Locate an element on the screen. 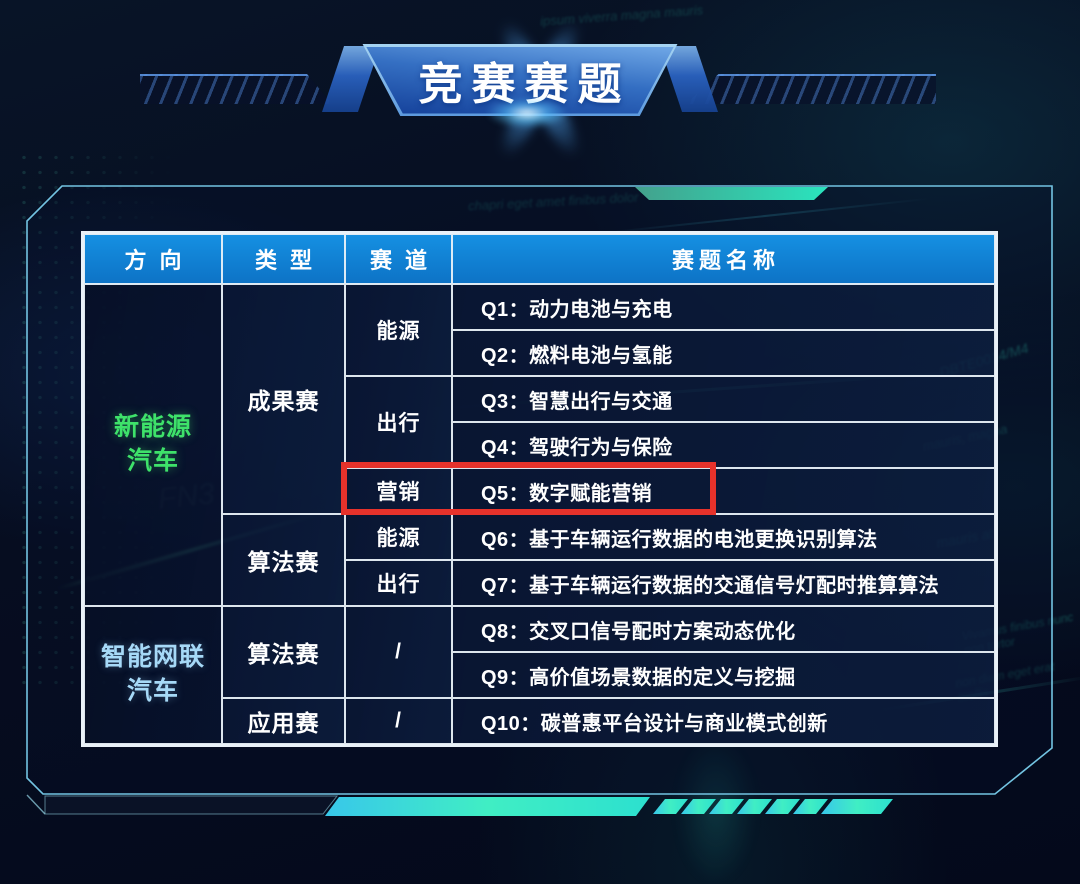  topic-cell-q9: Q9：高价值场景数据的定义与挖掘 is located at coordinates (723, 675).